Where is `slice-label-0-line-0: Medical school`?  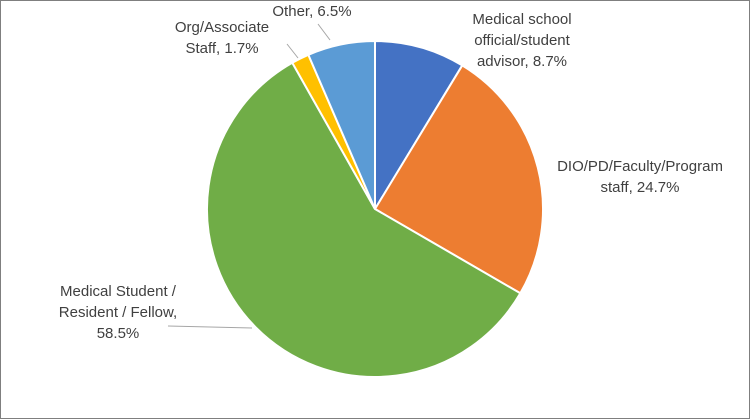
slice-label-0-line-0: Medical school is located at coordinates (521, 19).